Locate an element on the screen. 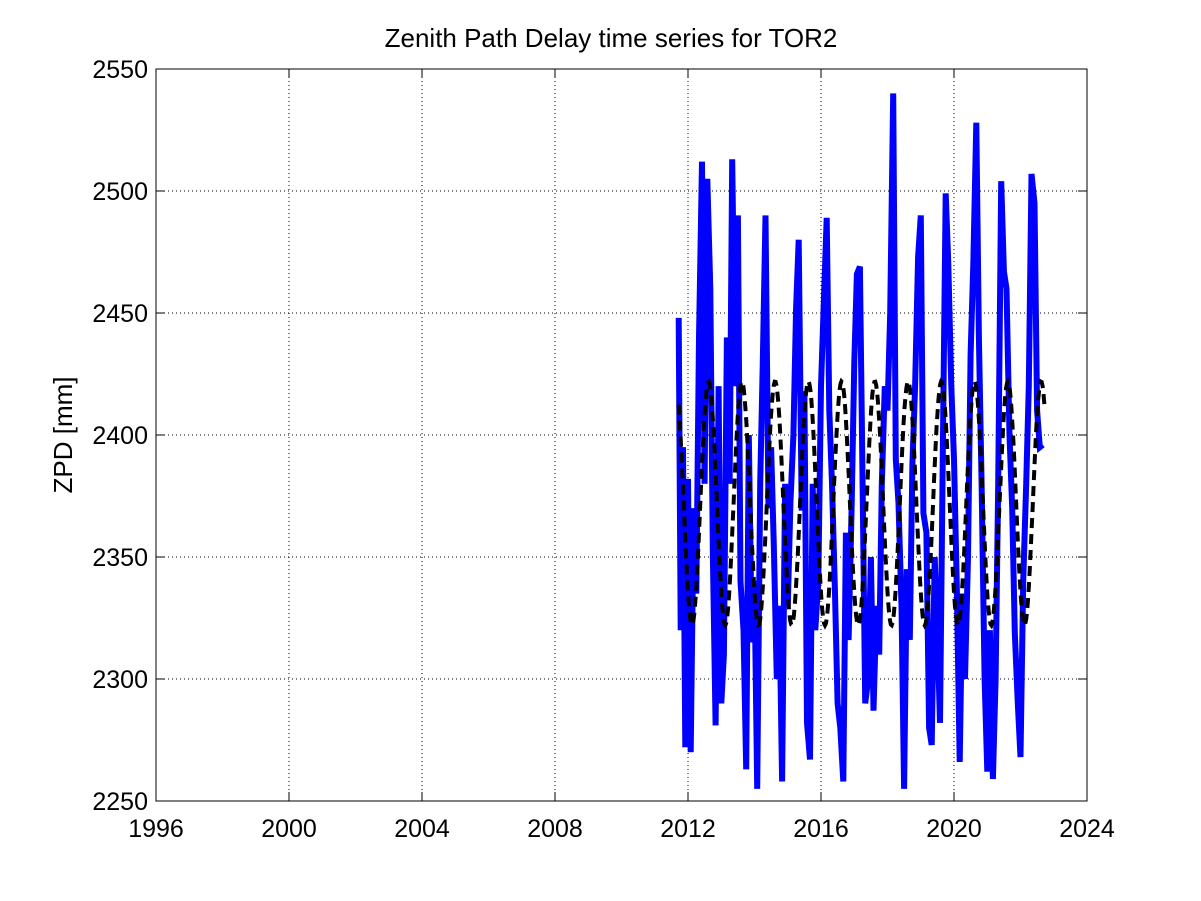 The image size is (1201, 901). y-tick-label: 2350 is located at coordinates (120, 558).